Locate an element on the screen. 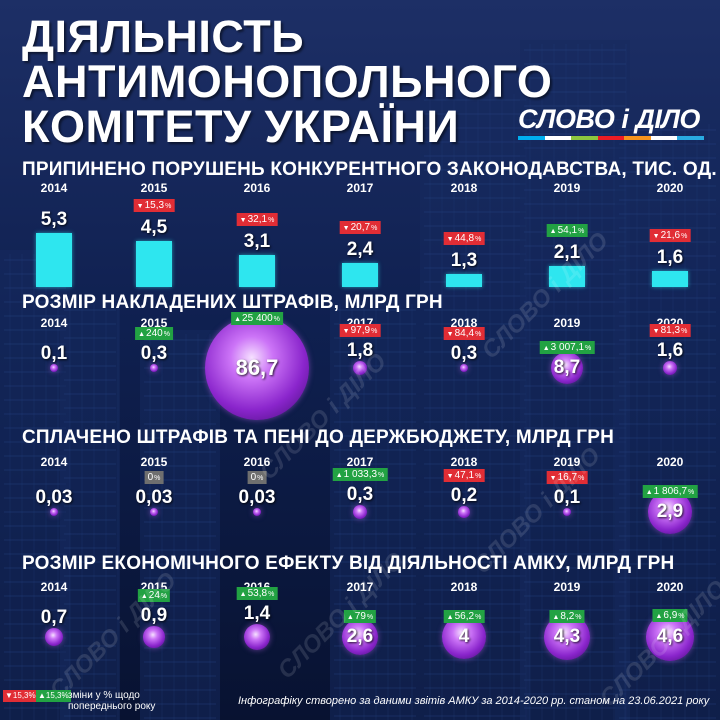  change-badge: ▲240% is located at coordinates (154, 333).